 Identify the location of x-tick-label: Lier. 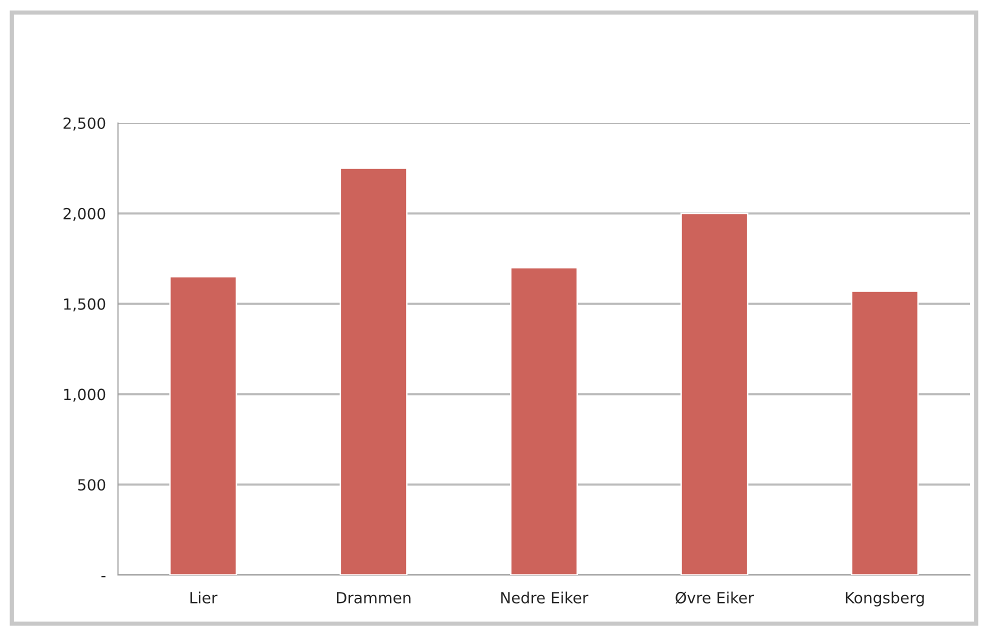
(204, 598).